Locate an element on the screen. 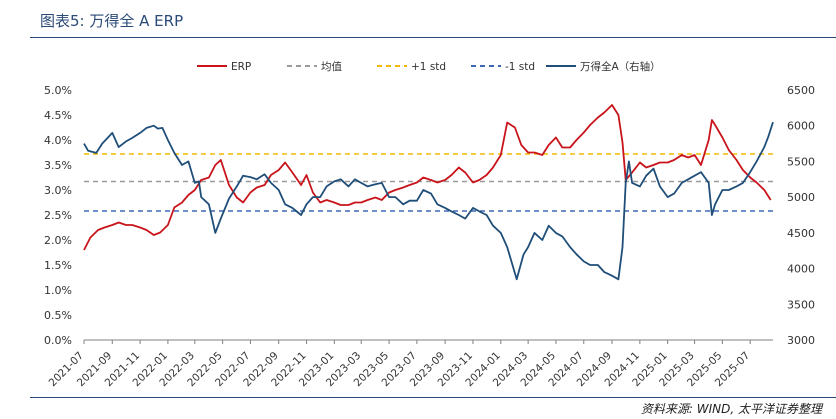 The image size is (836, 419). legend-label: 万得全A（右轴） is located at coordinates (620, 66).